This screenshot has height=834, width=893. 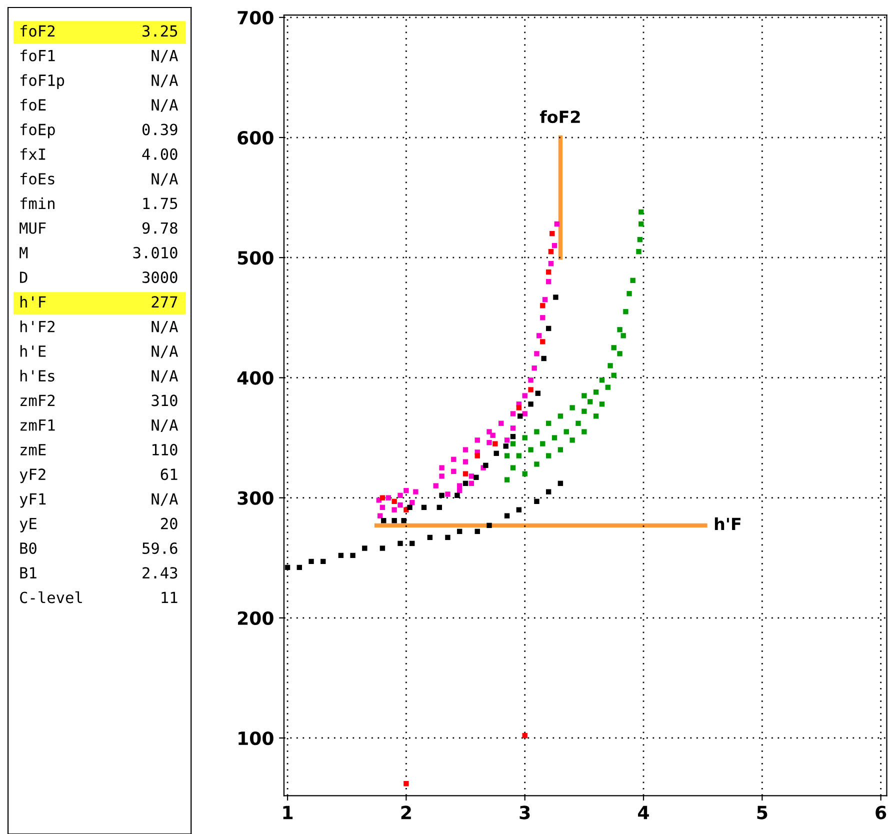 What do you see at coordinates (762, 813) in the screenshot?
I see `x-tick-label: 5` at bounding box center [762, 813].